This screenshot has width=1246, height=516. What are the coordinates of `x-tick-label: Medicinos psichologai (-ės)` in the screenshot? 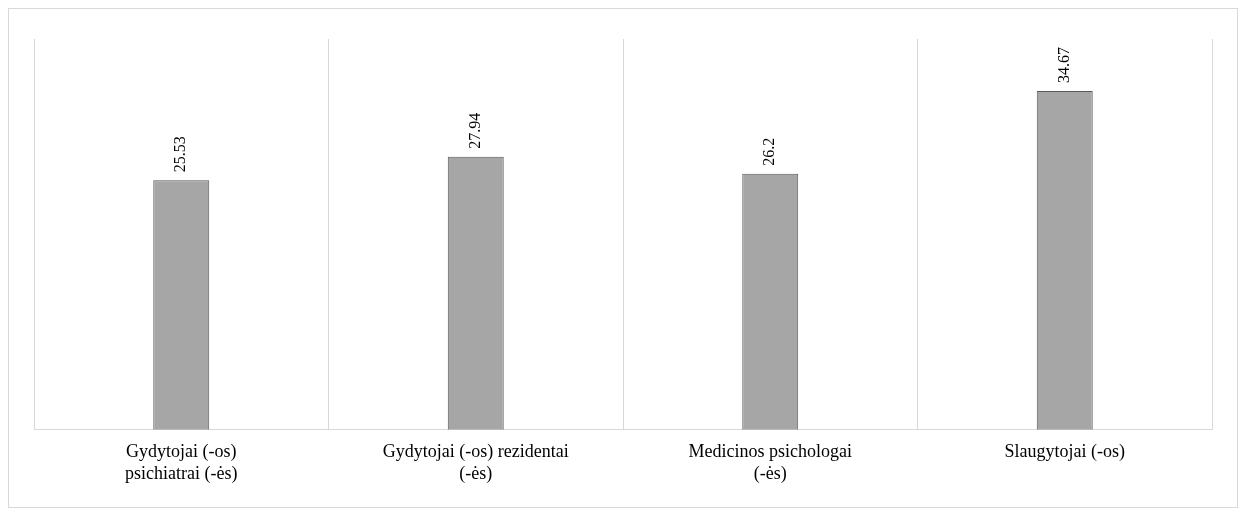 It's located at (770, 462).